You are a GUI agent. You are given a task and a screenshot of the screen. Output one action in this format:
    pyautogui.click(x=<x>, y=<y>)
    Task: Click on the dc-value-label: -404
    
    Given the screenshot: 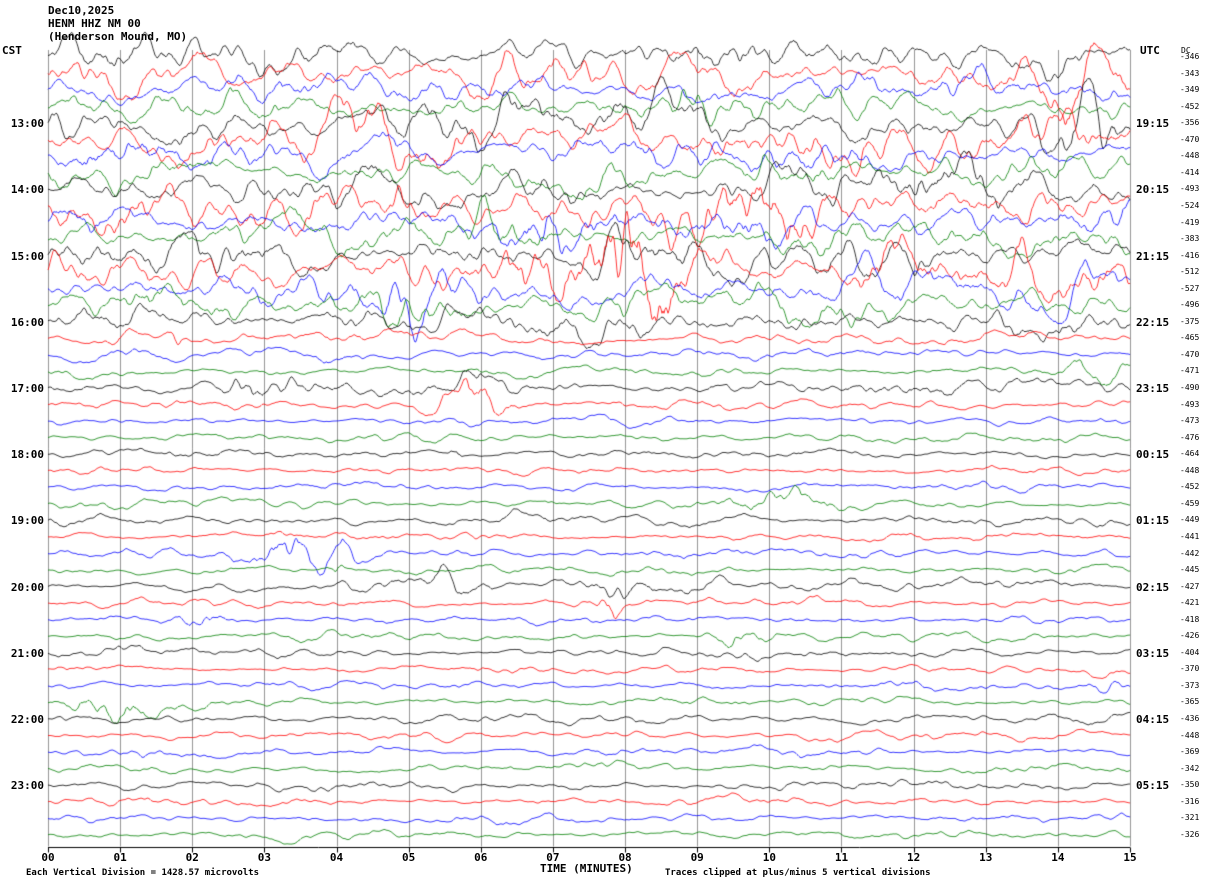 What is the action you would take?
    pyautogui.click(x=1190, y=652)
    